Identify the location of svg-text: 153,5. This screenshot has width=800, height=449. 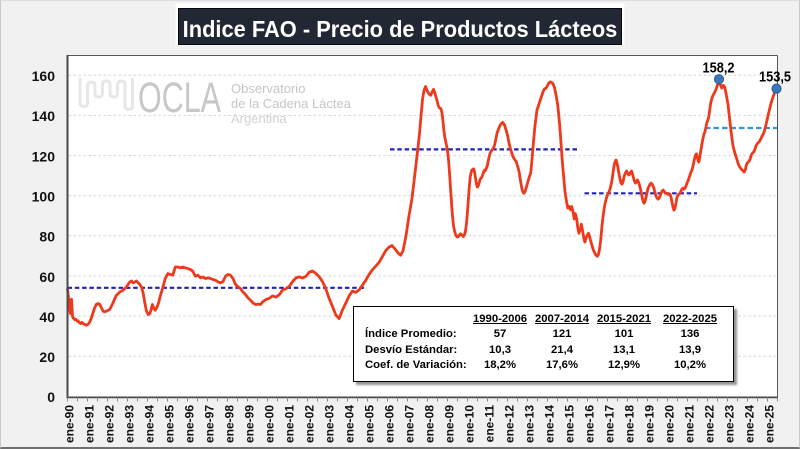
(775, 77).